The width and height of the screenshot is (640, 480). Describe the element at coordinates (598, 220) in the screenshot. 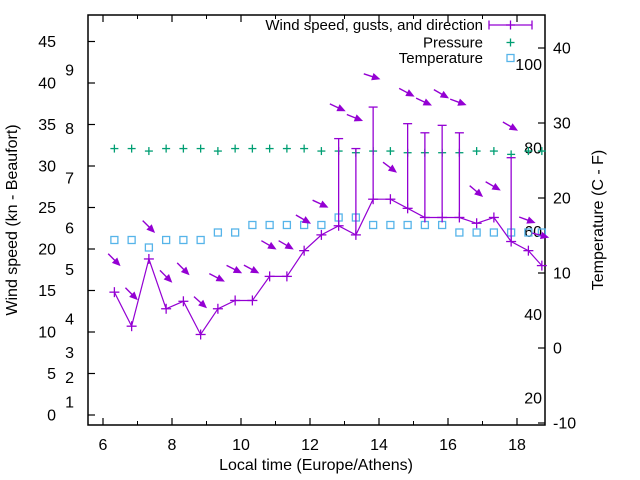

I see `y-axis-right-title: Temperature (C - F)` at that location.